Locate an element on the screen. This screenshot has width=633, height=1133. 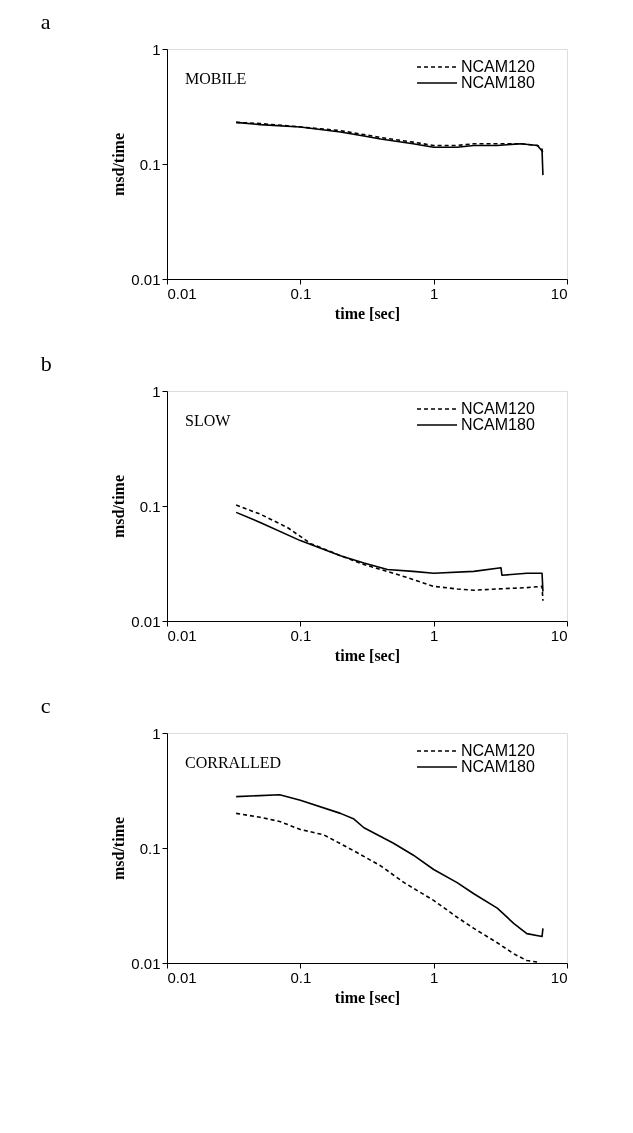
annotation: CORRALLED is located at coordinates (233, 762).